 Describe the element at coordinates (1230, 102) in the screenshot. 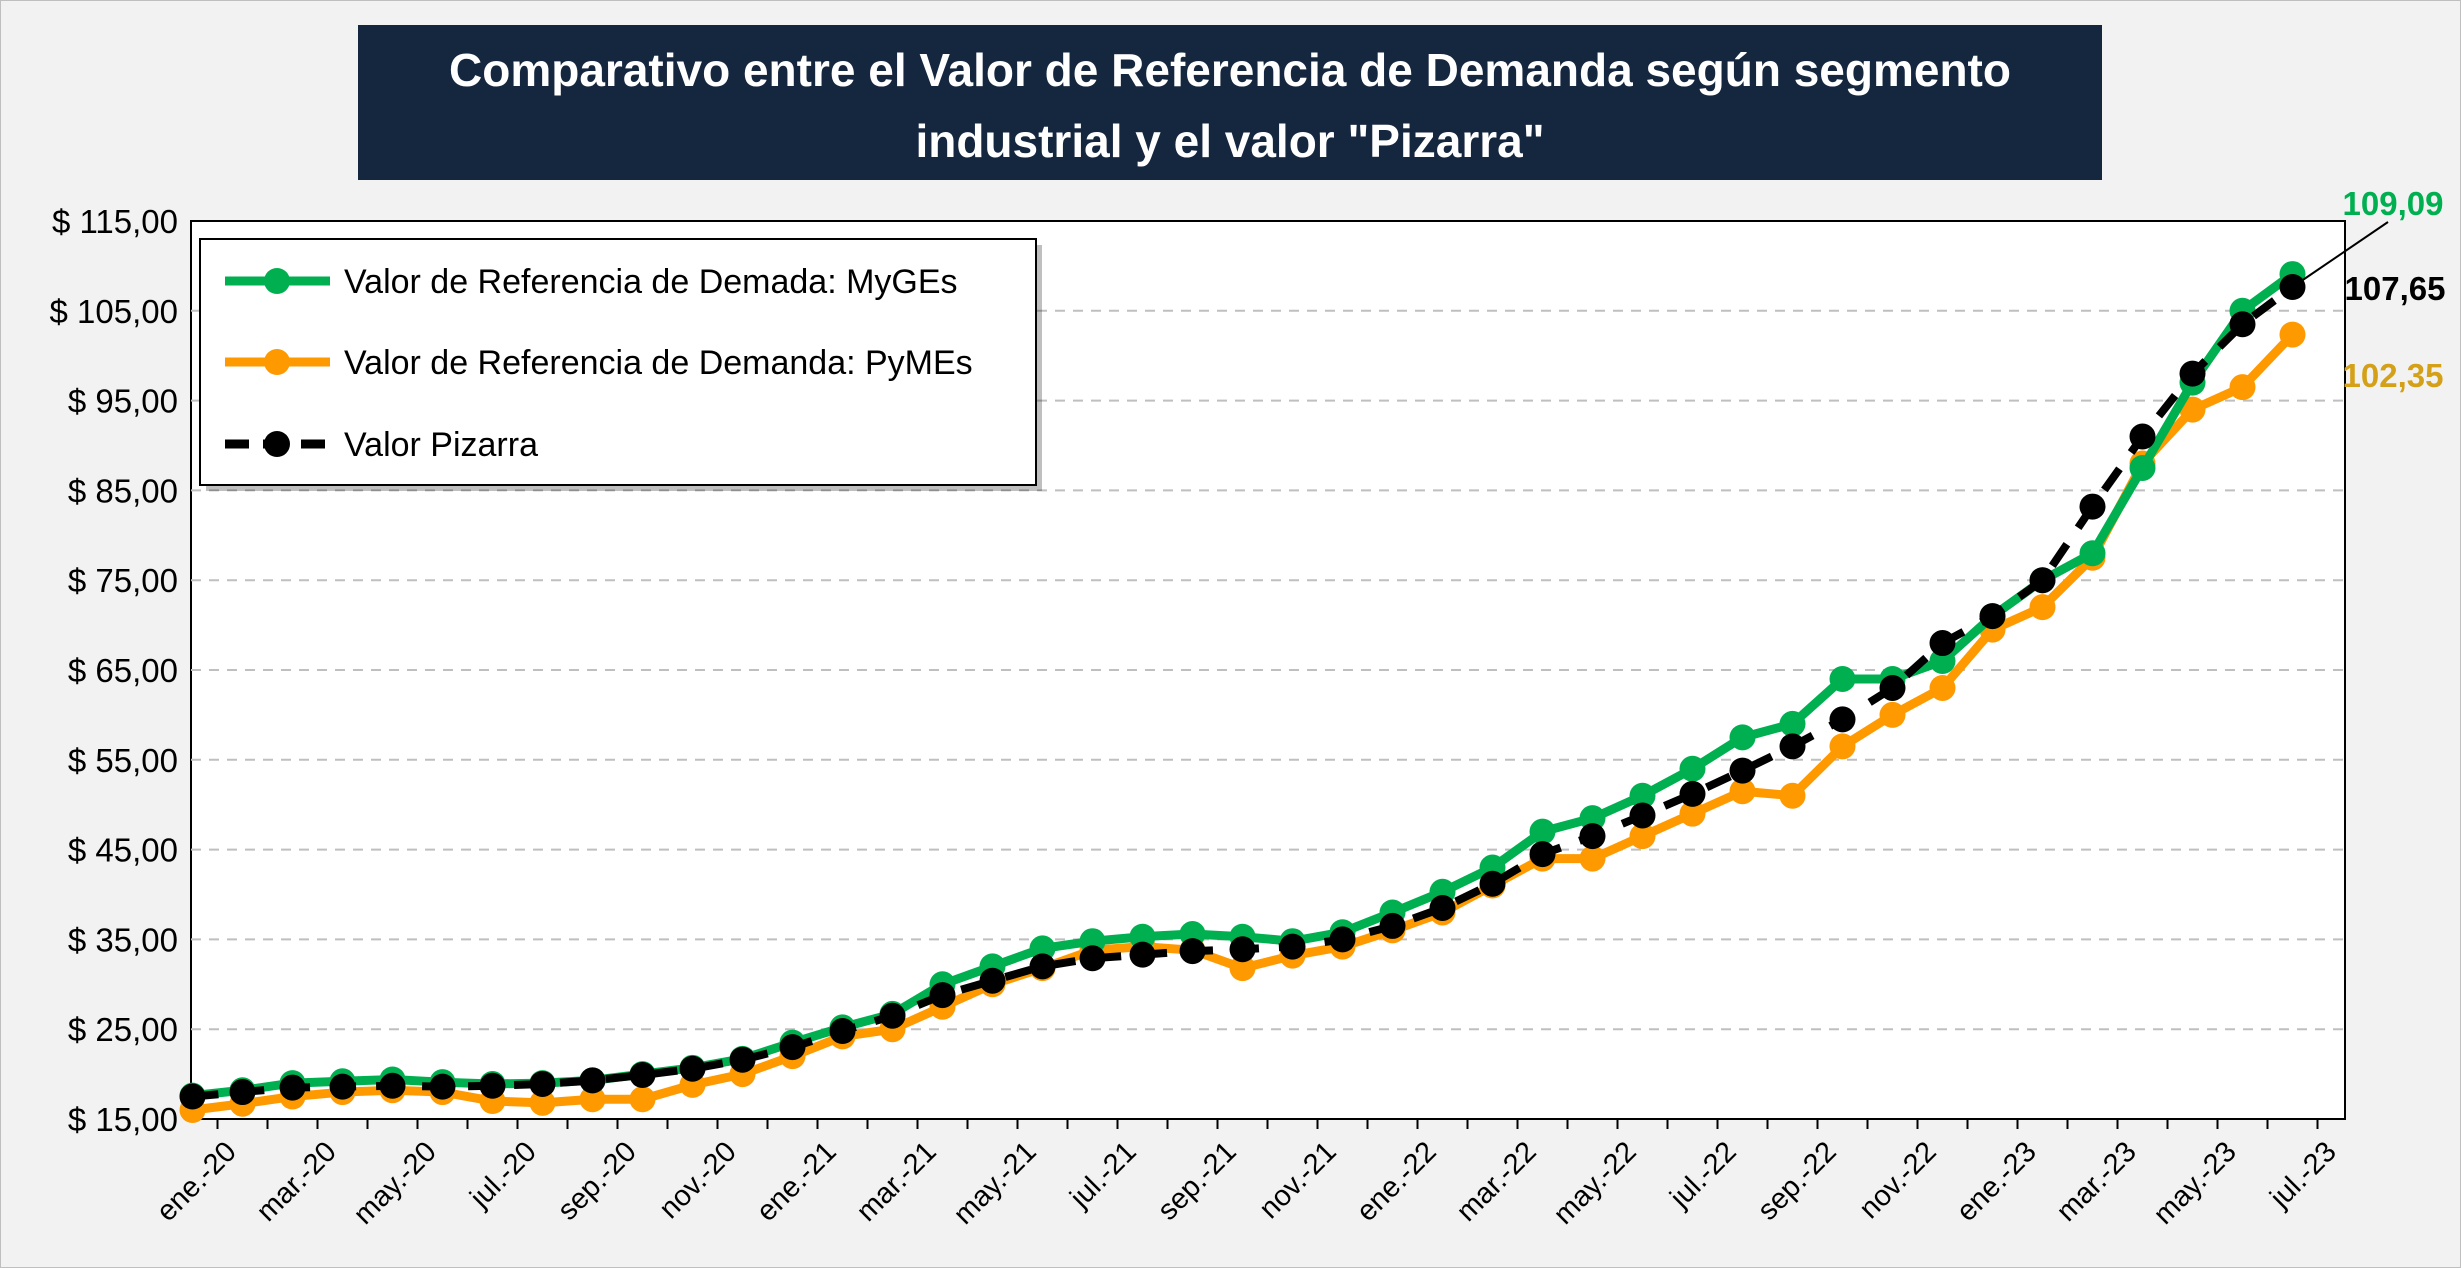

I see `title-banner` at that location.